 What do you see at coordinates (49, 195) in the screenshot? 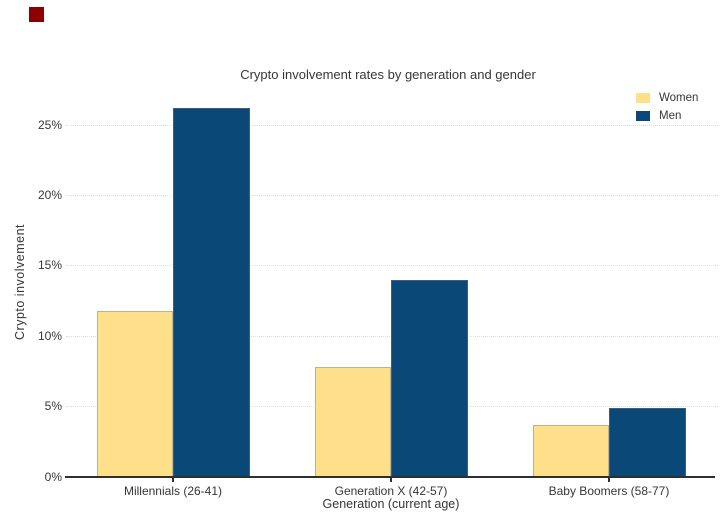
I see `y-tick-label: 20%` at bounding box center [49, 195].